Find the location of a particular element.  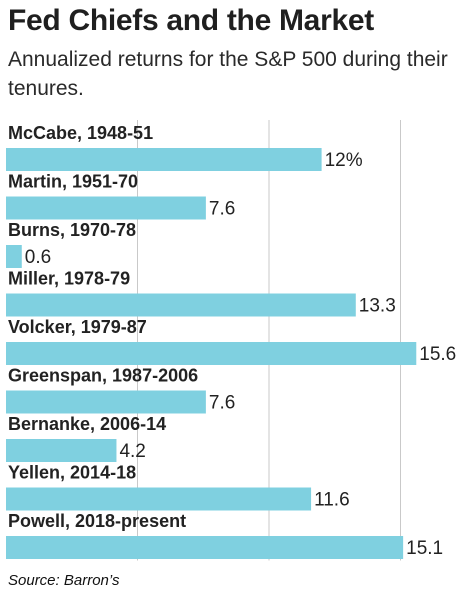

category-label: Martin, 1951-70 is located at coordinates (73, 182).